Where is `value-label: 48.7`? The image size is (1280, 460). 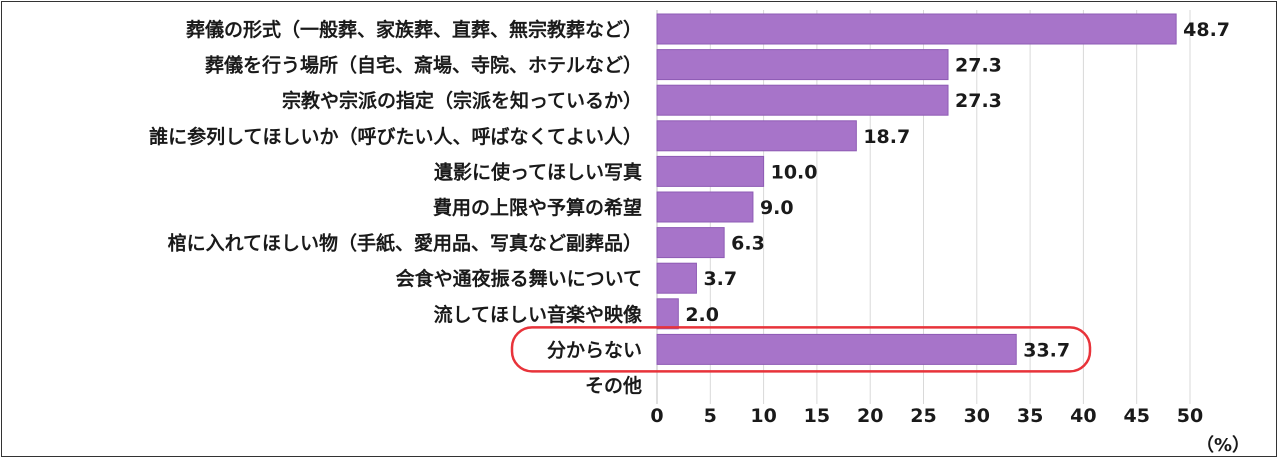 value-label: 48.7 is located at coordinates (1206, 30).